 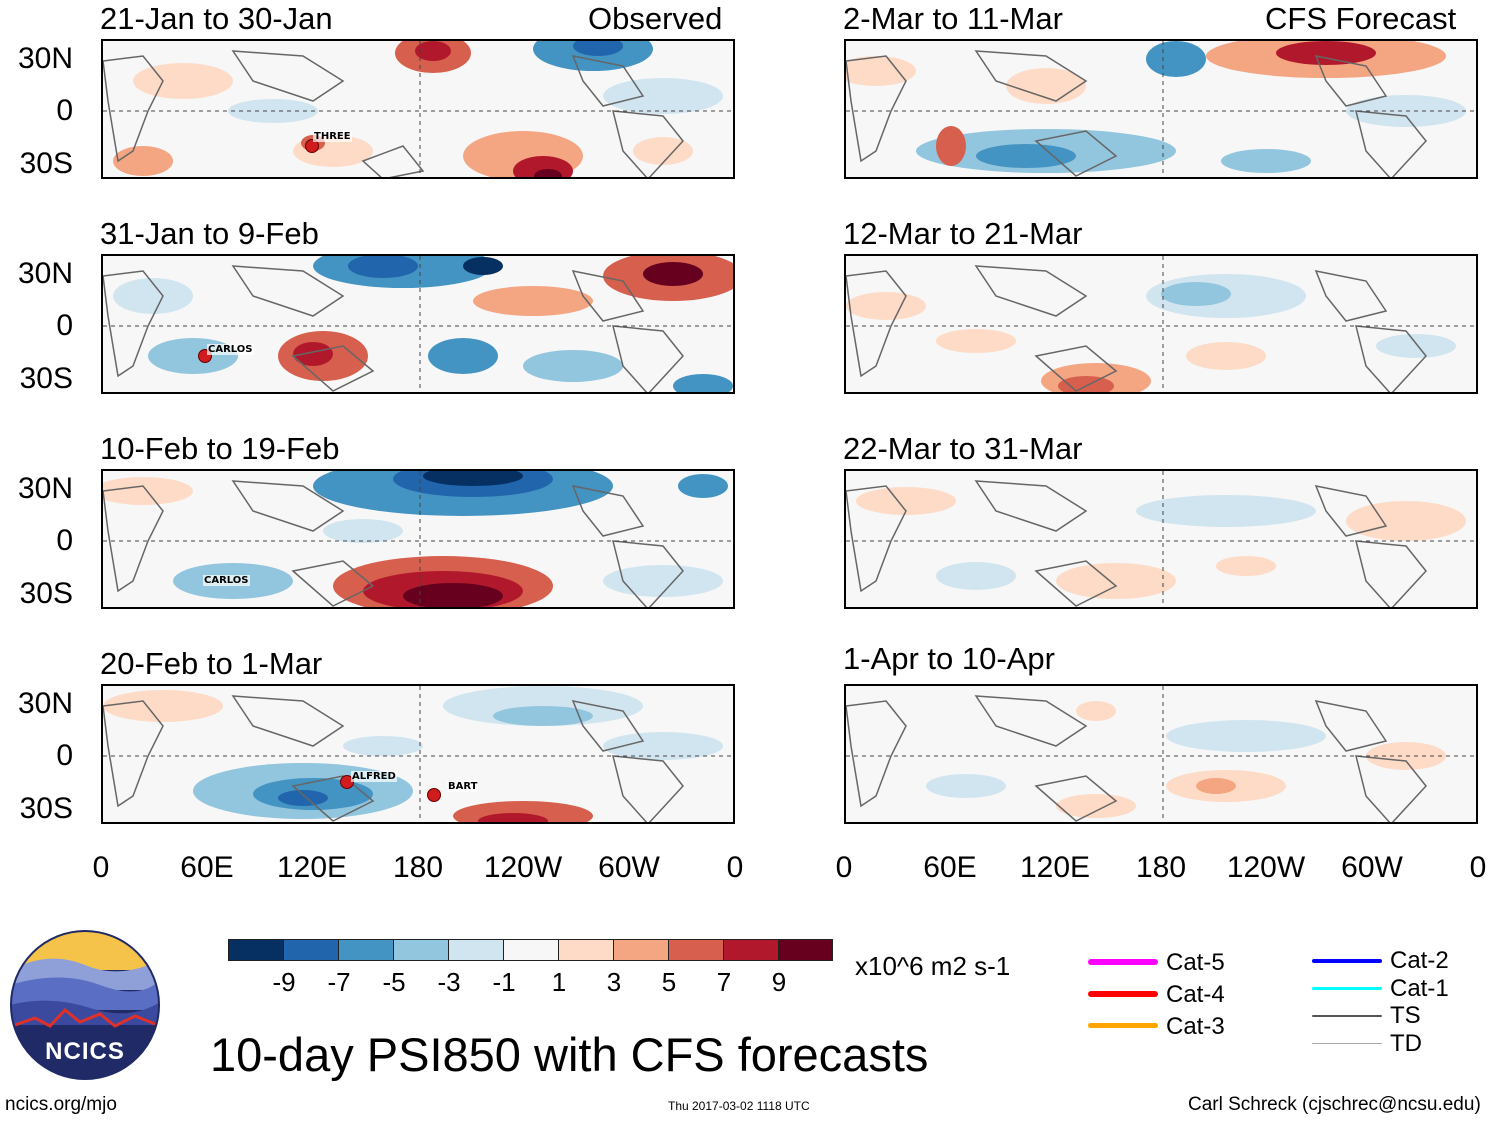 What do you see at coordinates (418, 754) in the screenshot?
I see `map-panel-observed-4: ALFRED BART` at bounding box center [418, 754].